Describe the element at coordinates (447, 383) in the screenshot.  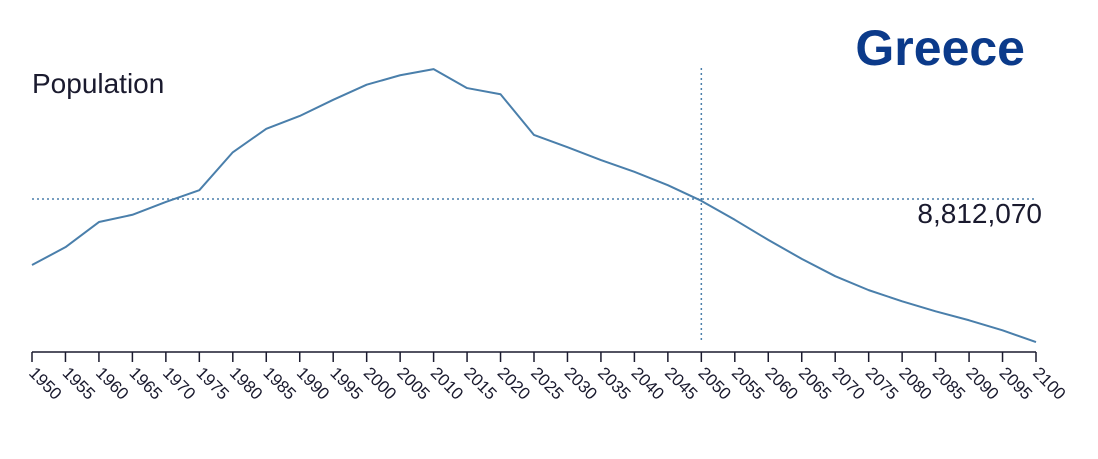
I see `x-tick-label: 2010` at that location.